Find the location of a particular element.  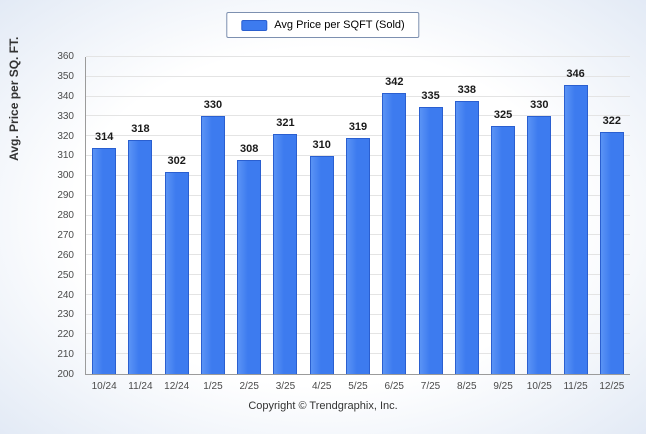

bar-slot: 330 10/25 is located at coordinates (539, 224).